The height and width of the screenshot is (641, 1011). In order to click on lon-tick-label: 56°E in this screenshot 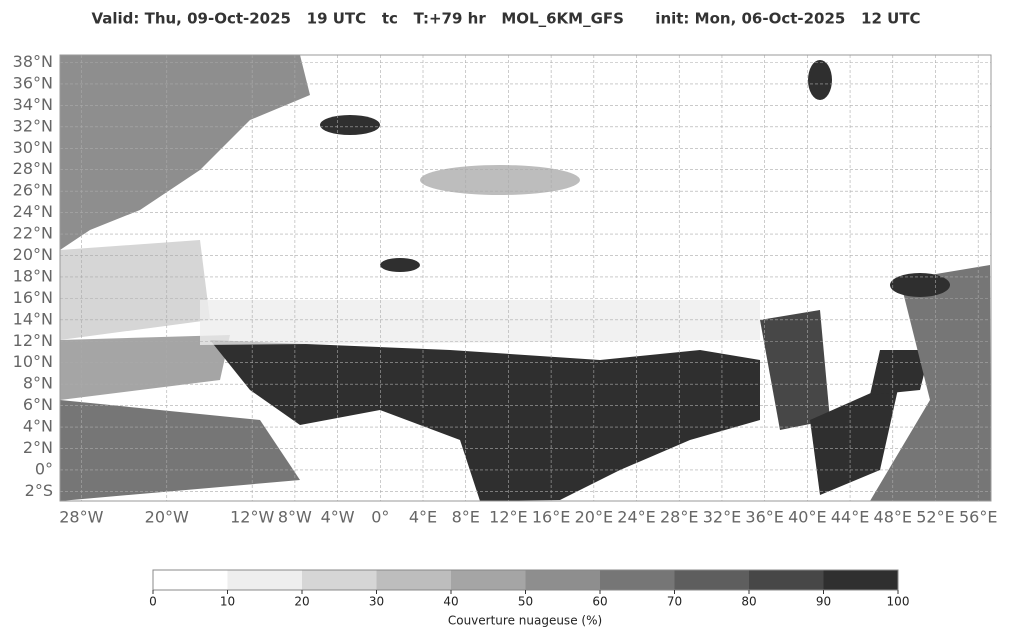, I will do `click(978, 517)`.